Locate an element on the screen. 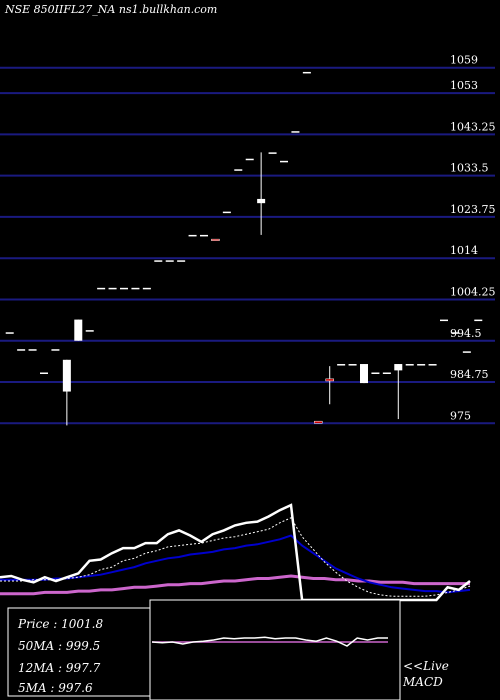  info-box-frame is located at coordinates (79, 652).